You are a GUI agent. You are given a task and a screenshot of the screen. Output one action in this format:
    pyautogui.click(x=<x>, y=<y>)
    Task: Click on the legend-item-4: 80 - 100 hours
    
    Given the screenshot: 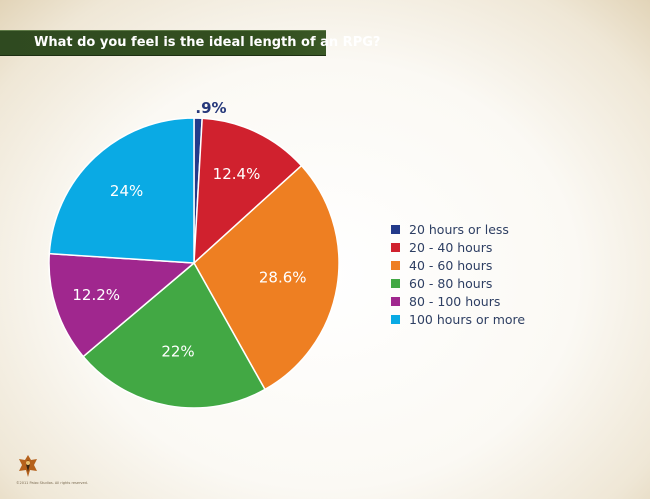 What is the action you would take?
    pyautogui.click(x=458, y=301)
    